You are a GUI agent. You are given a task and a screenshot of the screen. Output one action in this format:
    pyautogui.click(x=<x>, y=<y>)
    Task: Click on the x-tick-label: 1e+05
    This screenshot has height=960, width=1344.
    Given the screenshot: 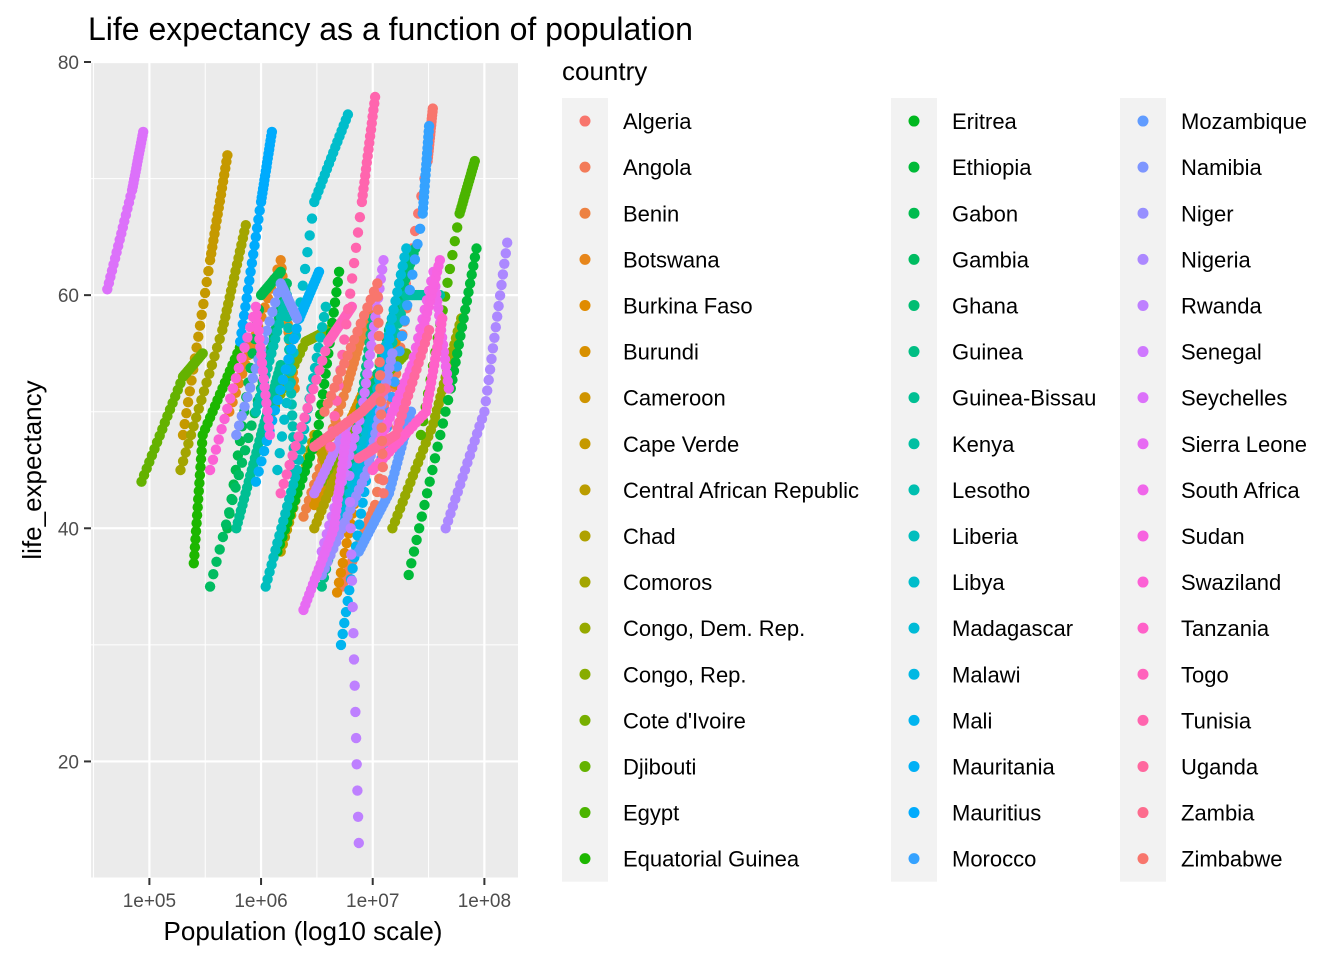 What is the action you would take?
    pyautogui.click(x=149, y=901)
    